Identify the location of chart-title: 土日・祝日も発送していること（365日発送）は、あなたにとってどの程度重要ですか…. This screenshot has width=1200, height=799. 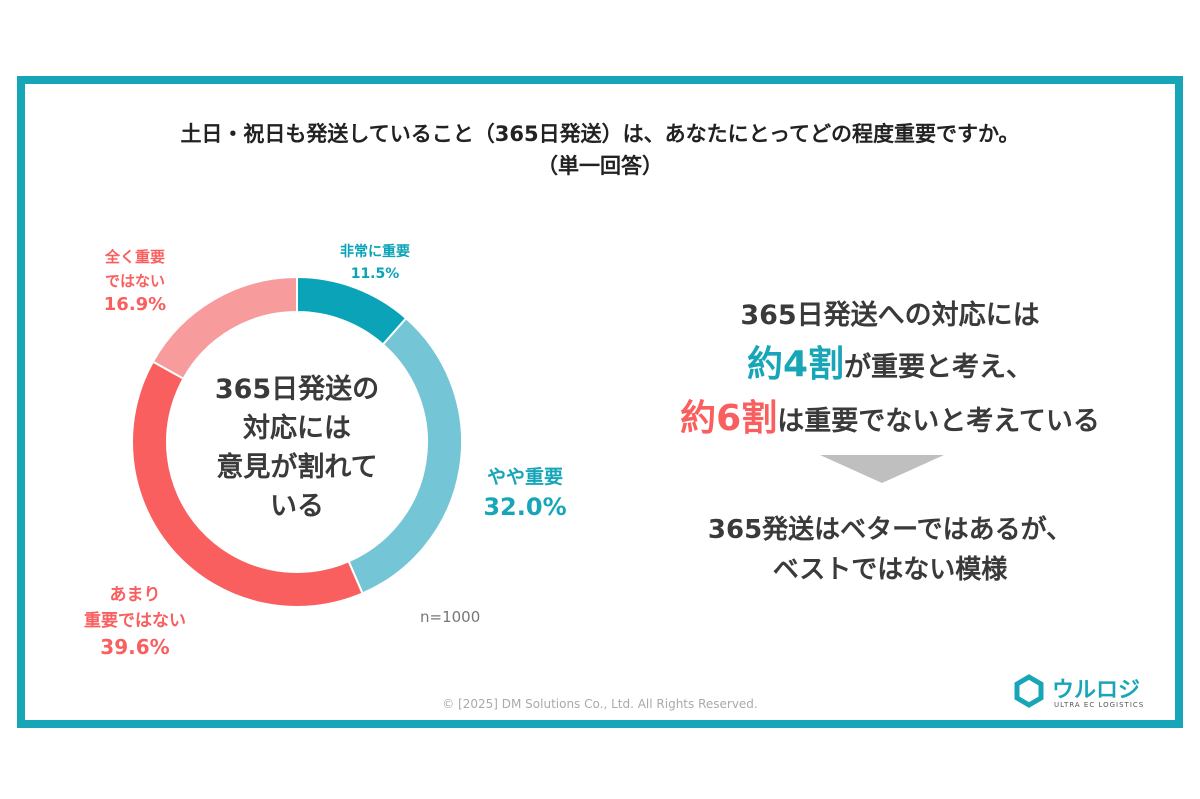
(600, 150).